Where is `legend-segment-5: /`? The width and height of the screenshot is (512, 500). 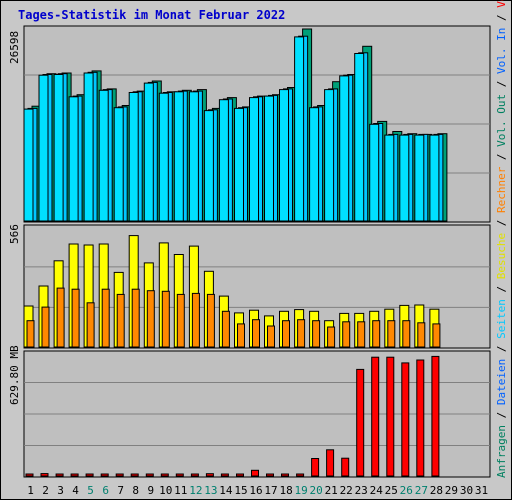 legend-segment-5: / is located at coordinates (501, 289).